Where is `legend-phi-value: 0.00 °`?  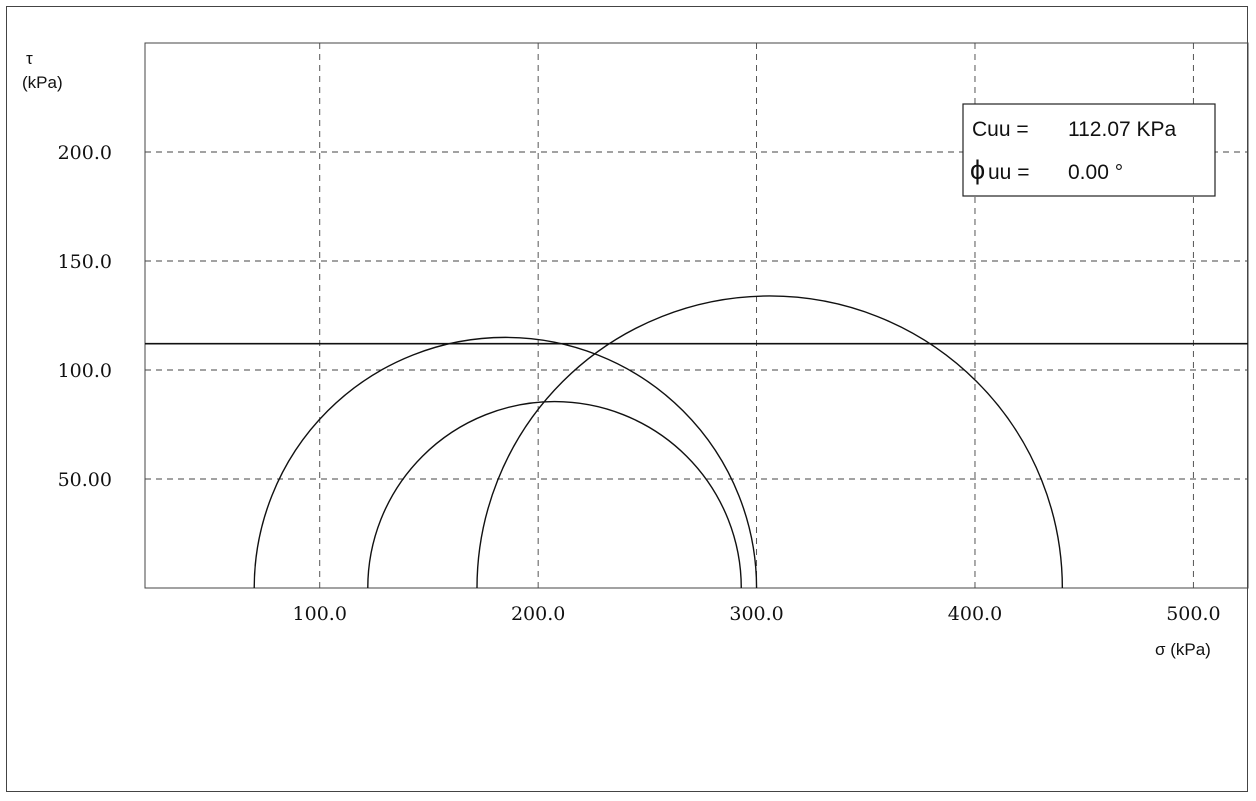
legend-phi-value: 0.00 ° is located at coordinates (1095, 172).